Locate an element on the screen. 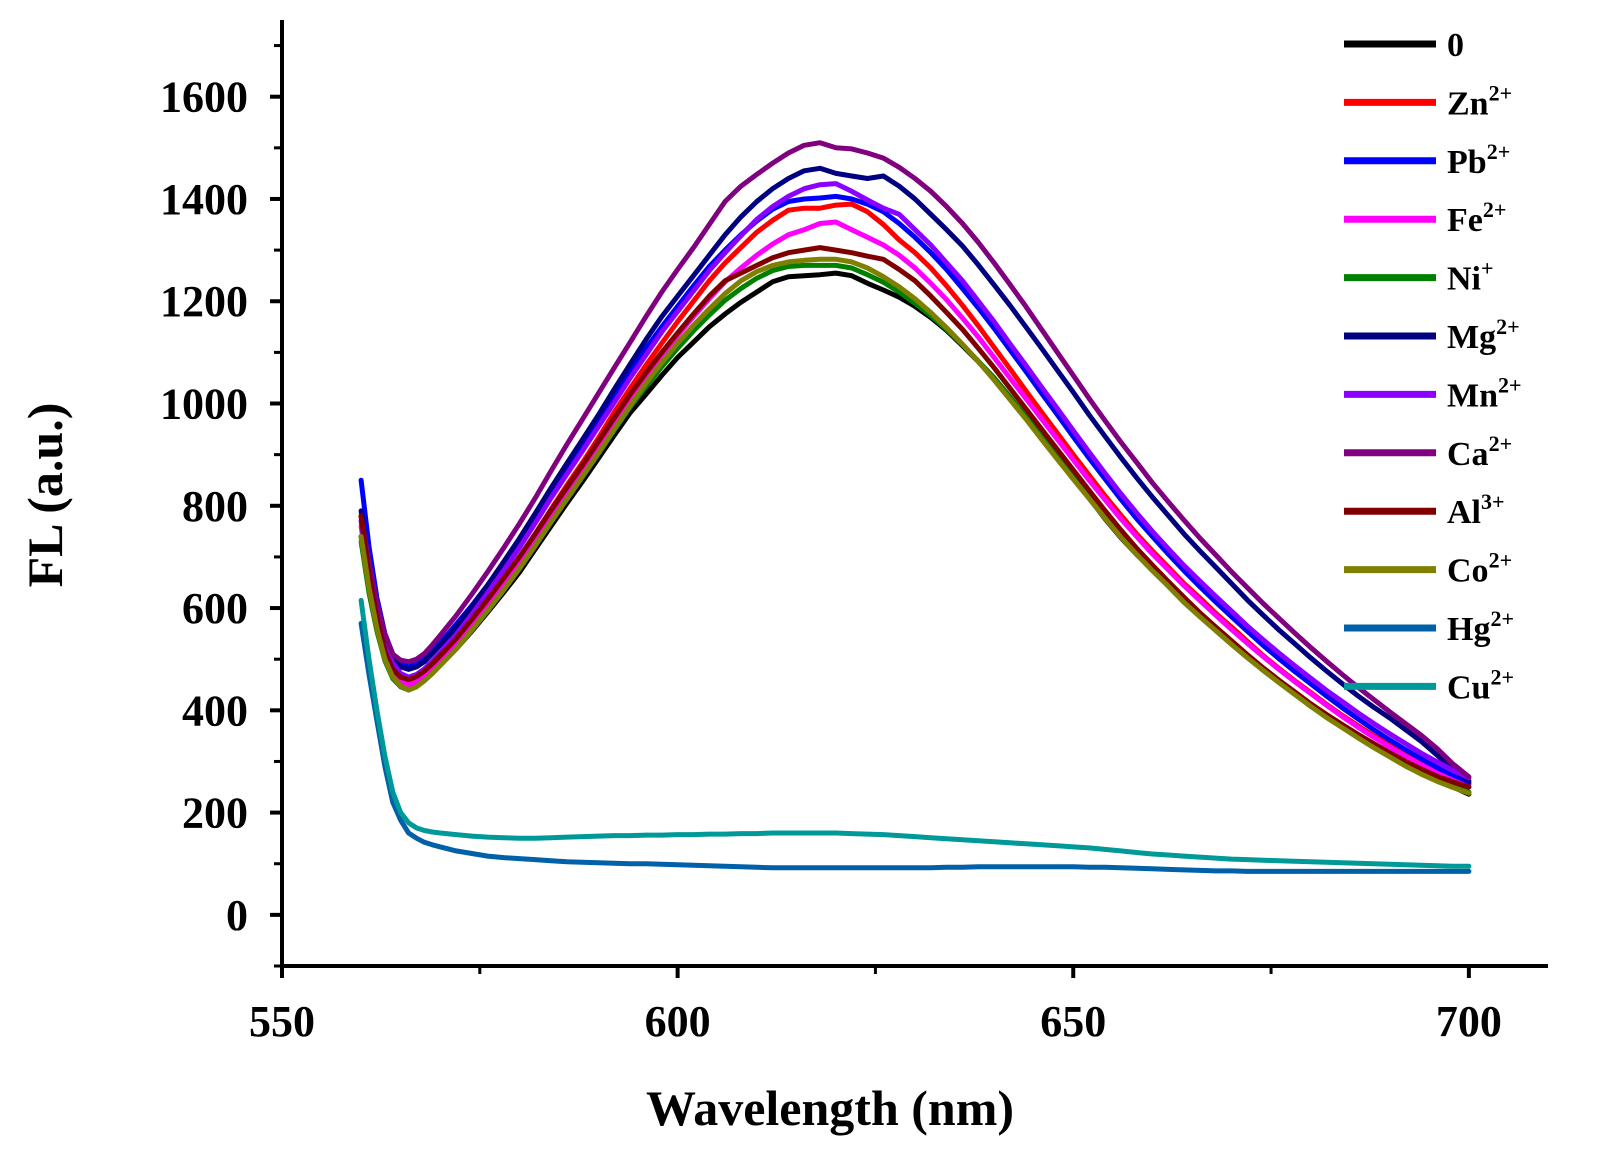 Image resolution: width=1599 pixels, height=1174 pixels. y-tick-label: 0 is located at coordinates (237, 915).